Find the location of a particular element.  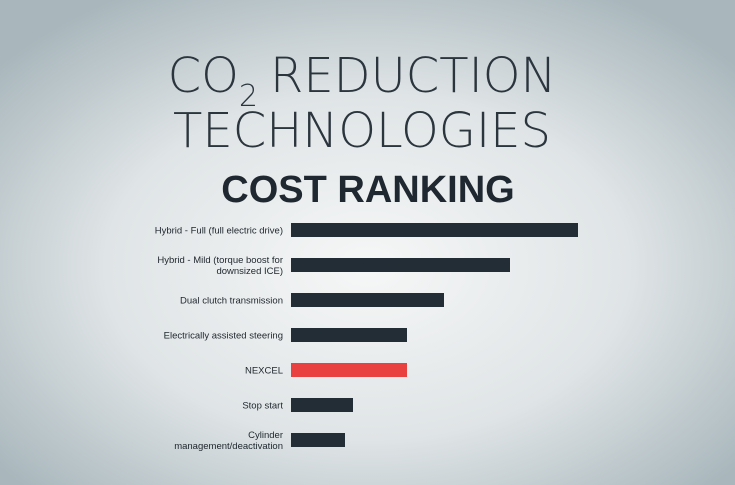

category-label: Cylinder management/deactivation is located at coordinates (228, 441).